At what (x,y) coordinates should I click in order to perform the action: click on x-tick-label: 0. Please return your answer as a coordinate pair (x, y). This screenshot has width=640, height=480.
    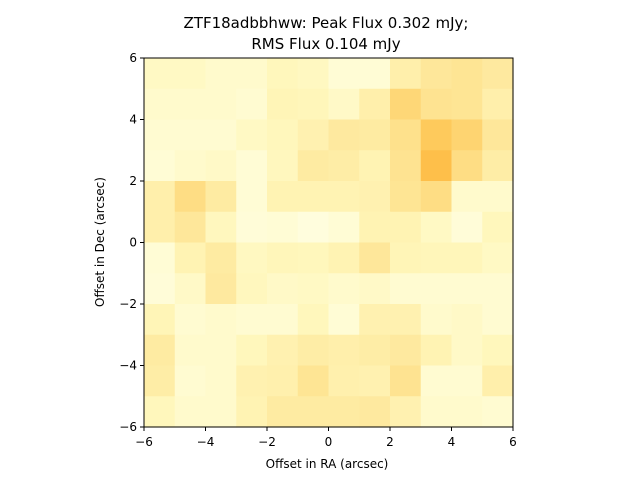
    Looking at the image, I should click on (329, 442).